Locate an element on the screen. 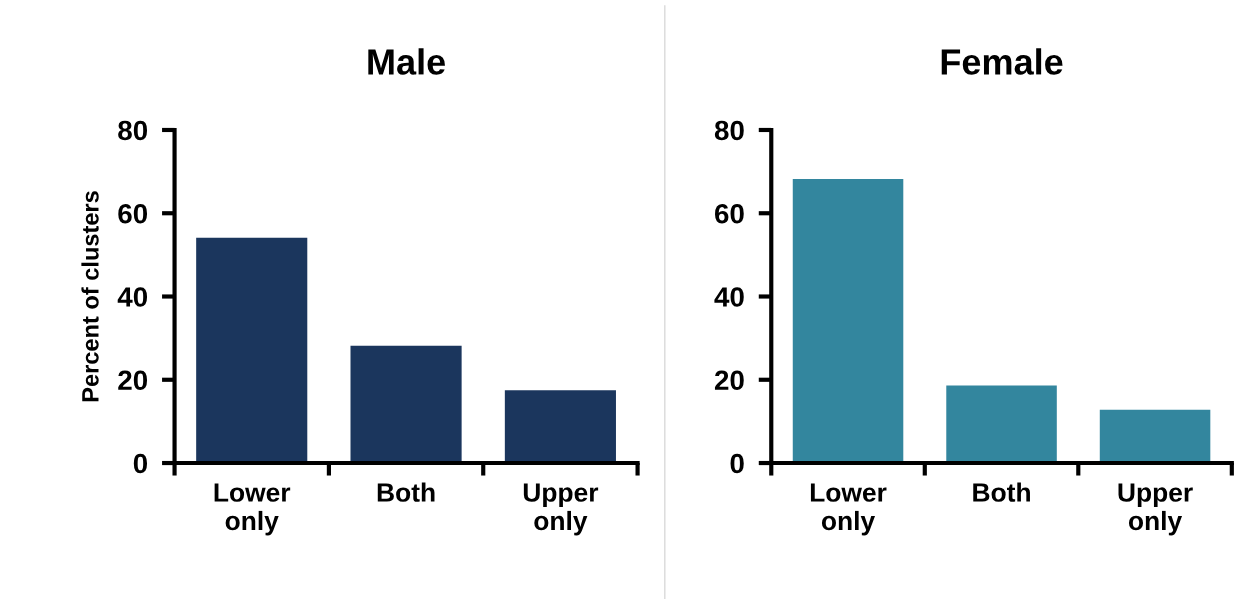  y-axis-title: Percent of clusters is located at coordinates (90, 296).